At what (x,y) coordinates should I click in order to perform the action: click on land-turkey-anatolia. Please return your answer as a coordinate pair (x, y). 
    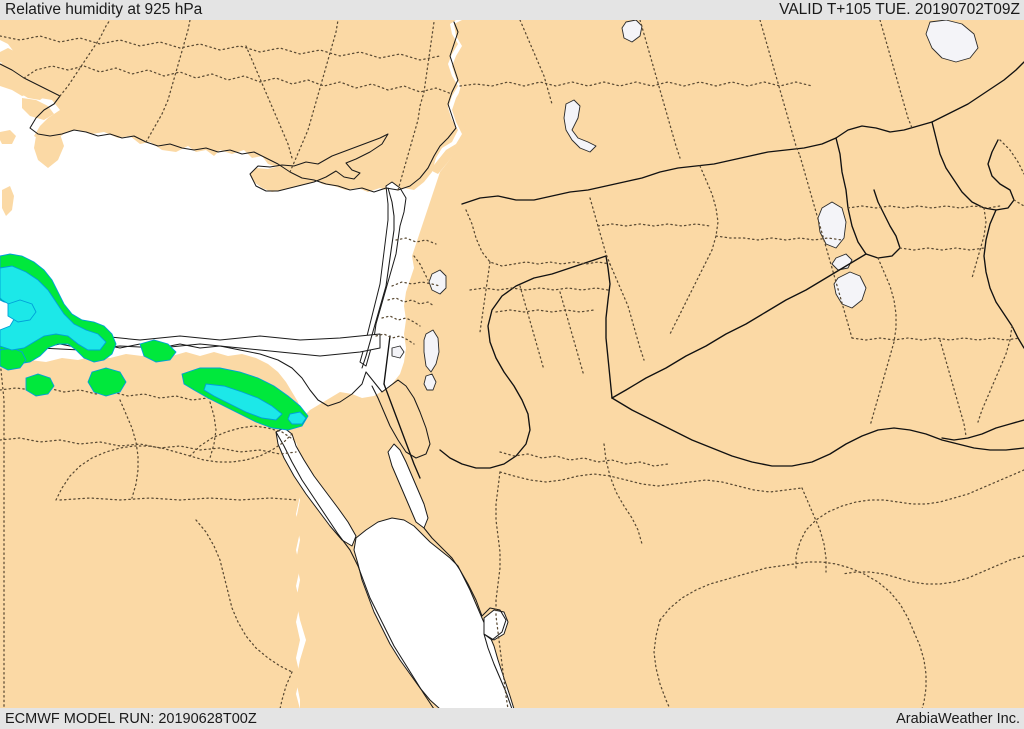
    Looking at the image, I should click on (229, 106).